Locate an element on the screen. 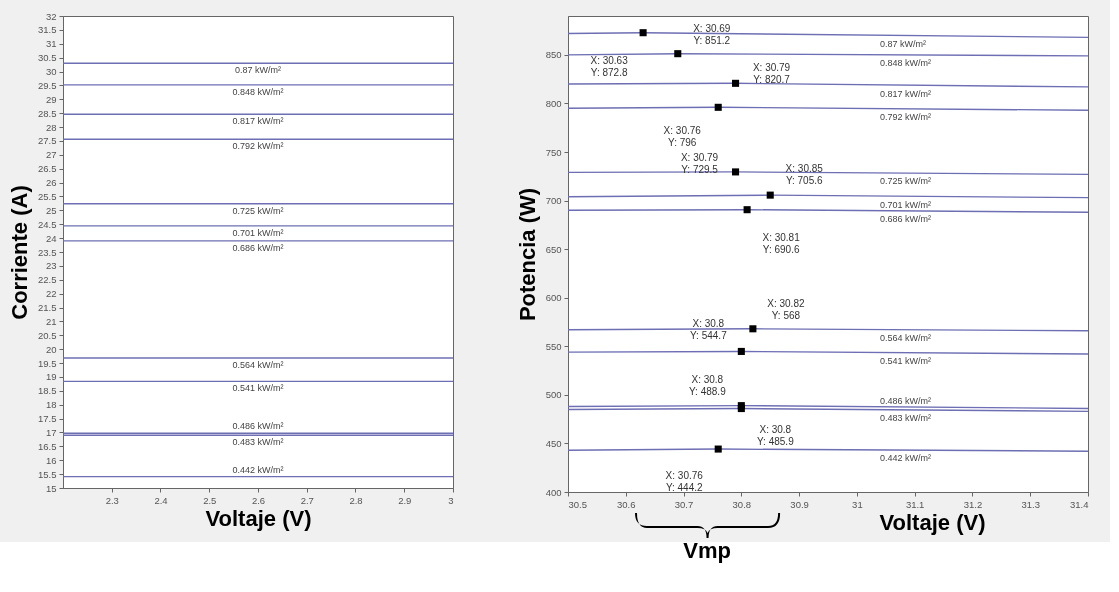  x-tick-label: 30.6 is located at coordinates (626, 504).